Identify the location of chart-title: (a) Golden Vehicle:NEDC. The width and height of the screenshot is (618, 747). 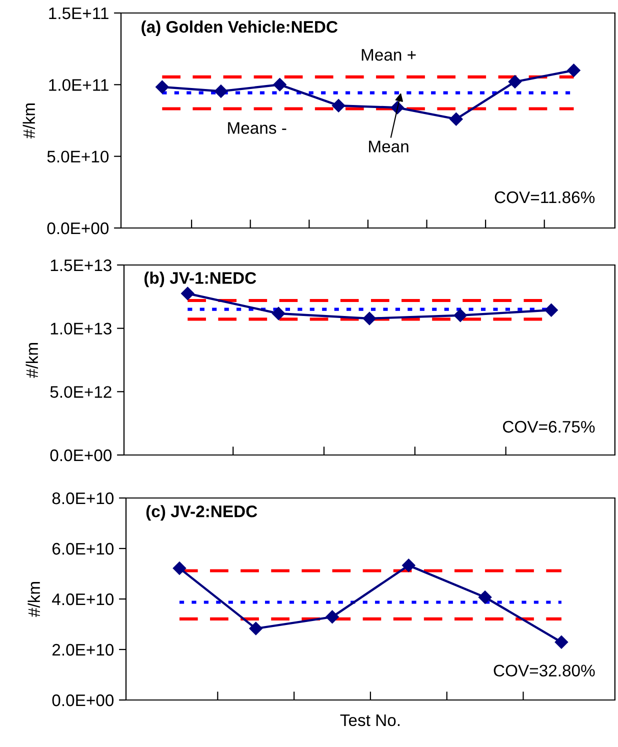
(240, 28).